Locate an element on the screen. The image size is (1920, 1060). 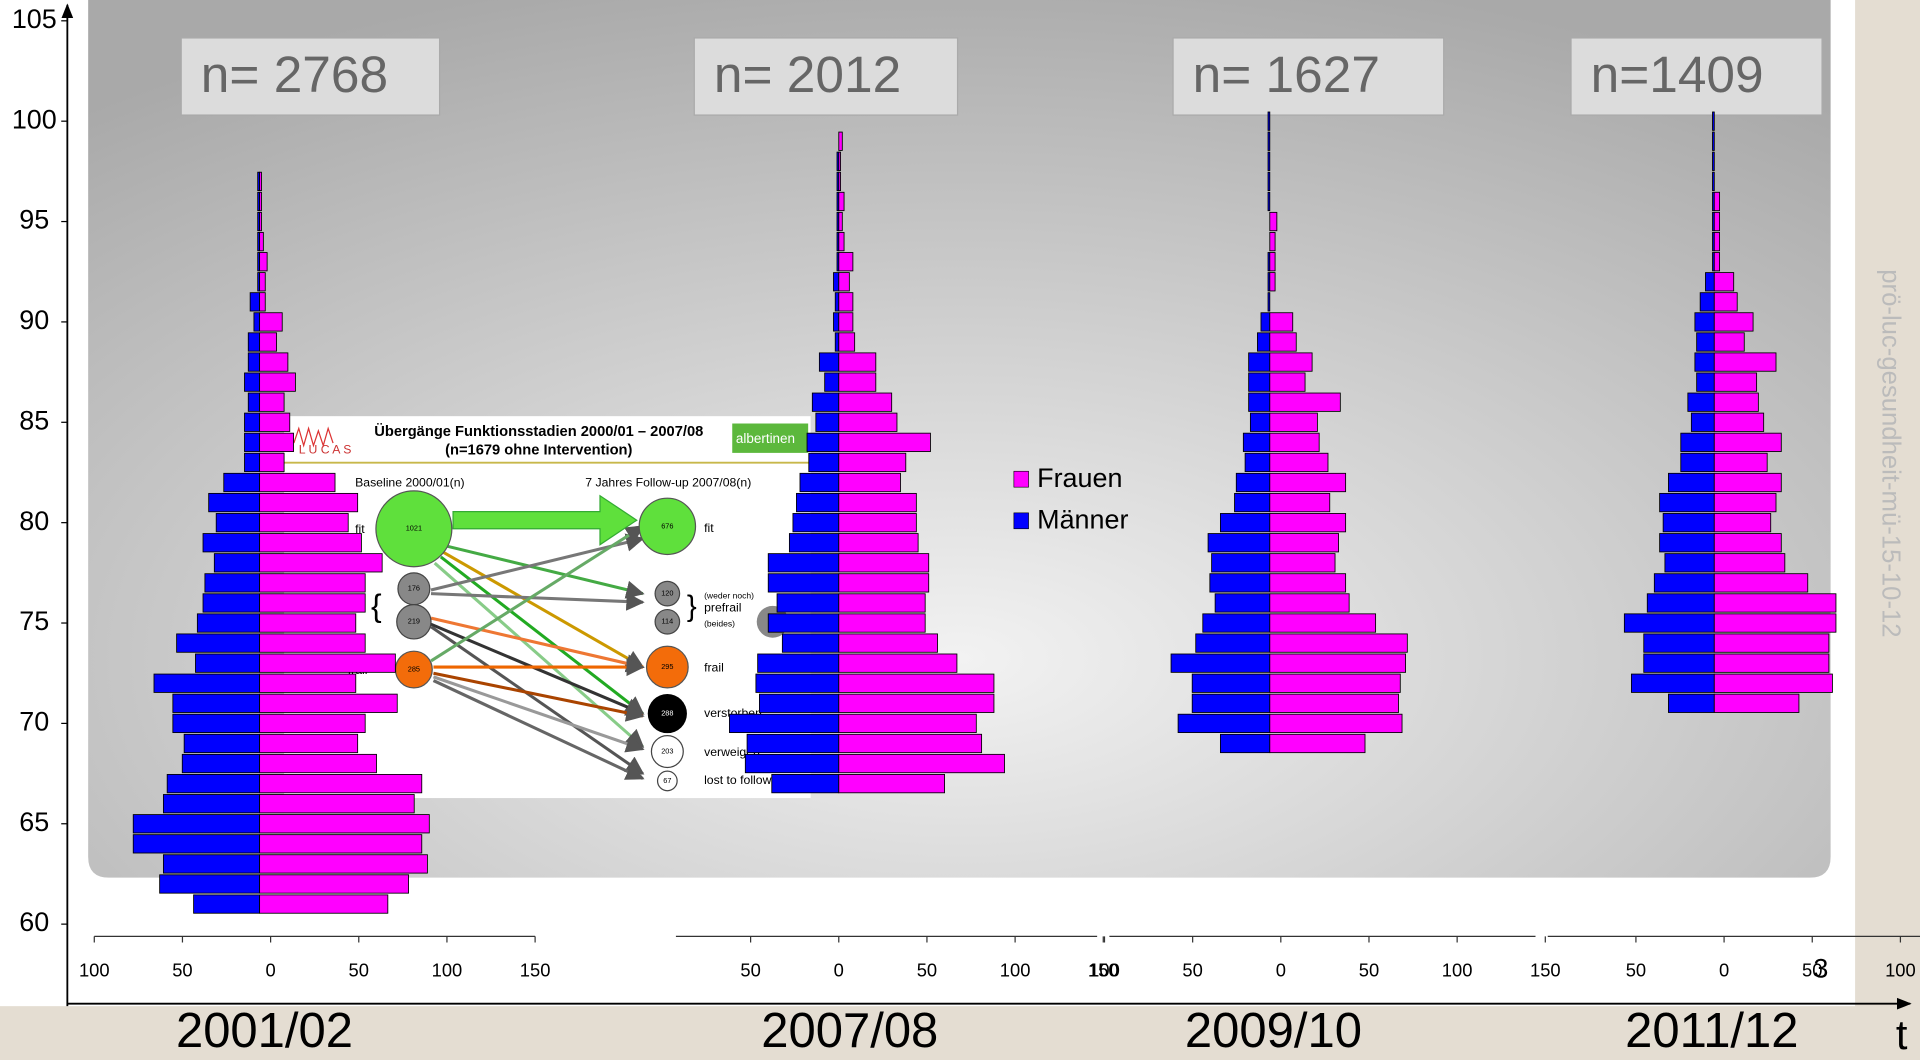
y-tick-label: 105 is located at coordinates (34, 19).